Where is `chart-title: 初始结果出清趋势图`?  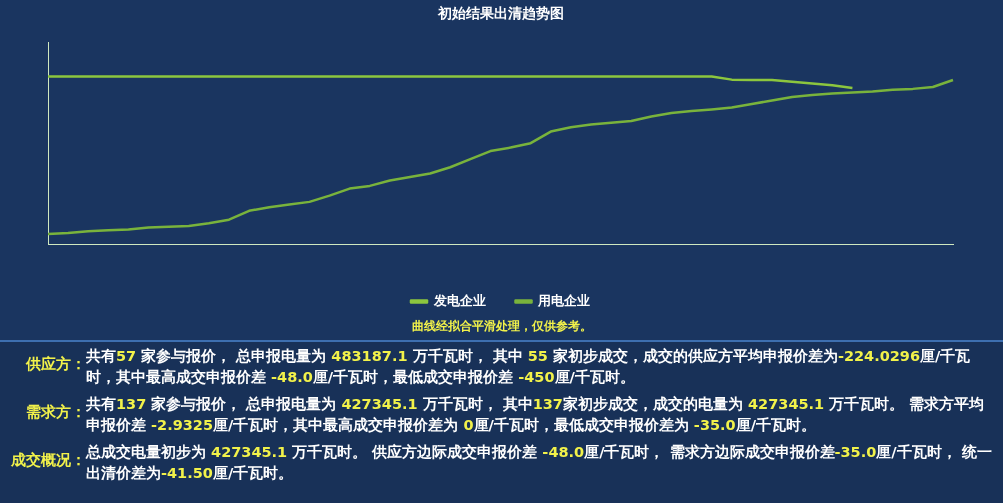
chart-title: 初始结果出清趋势图 is located at coordinates (500, 13).